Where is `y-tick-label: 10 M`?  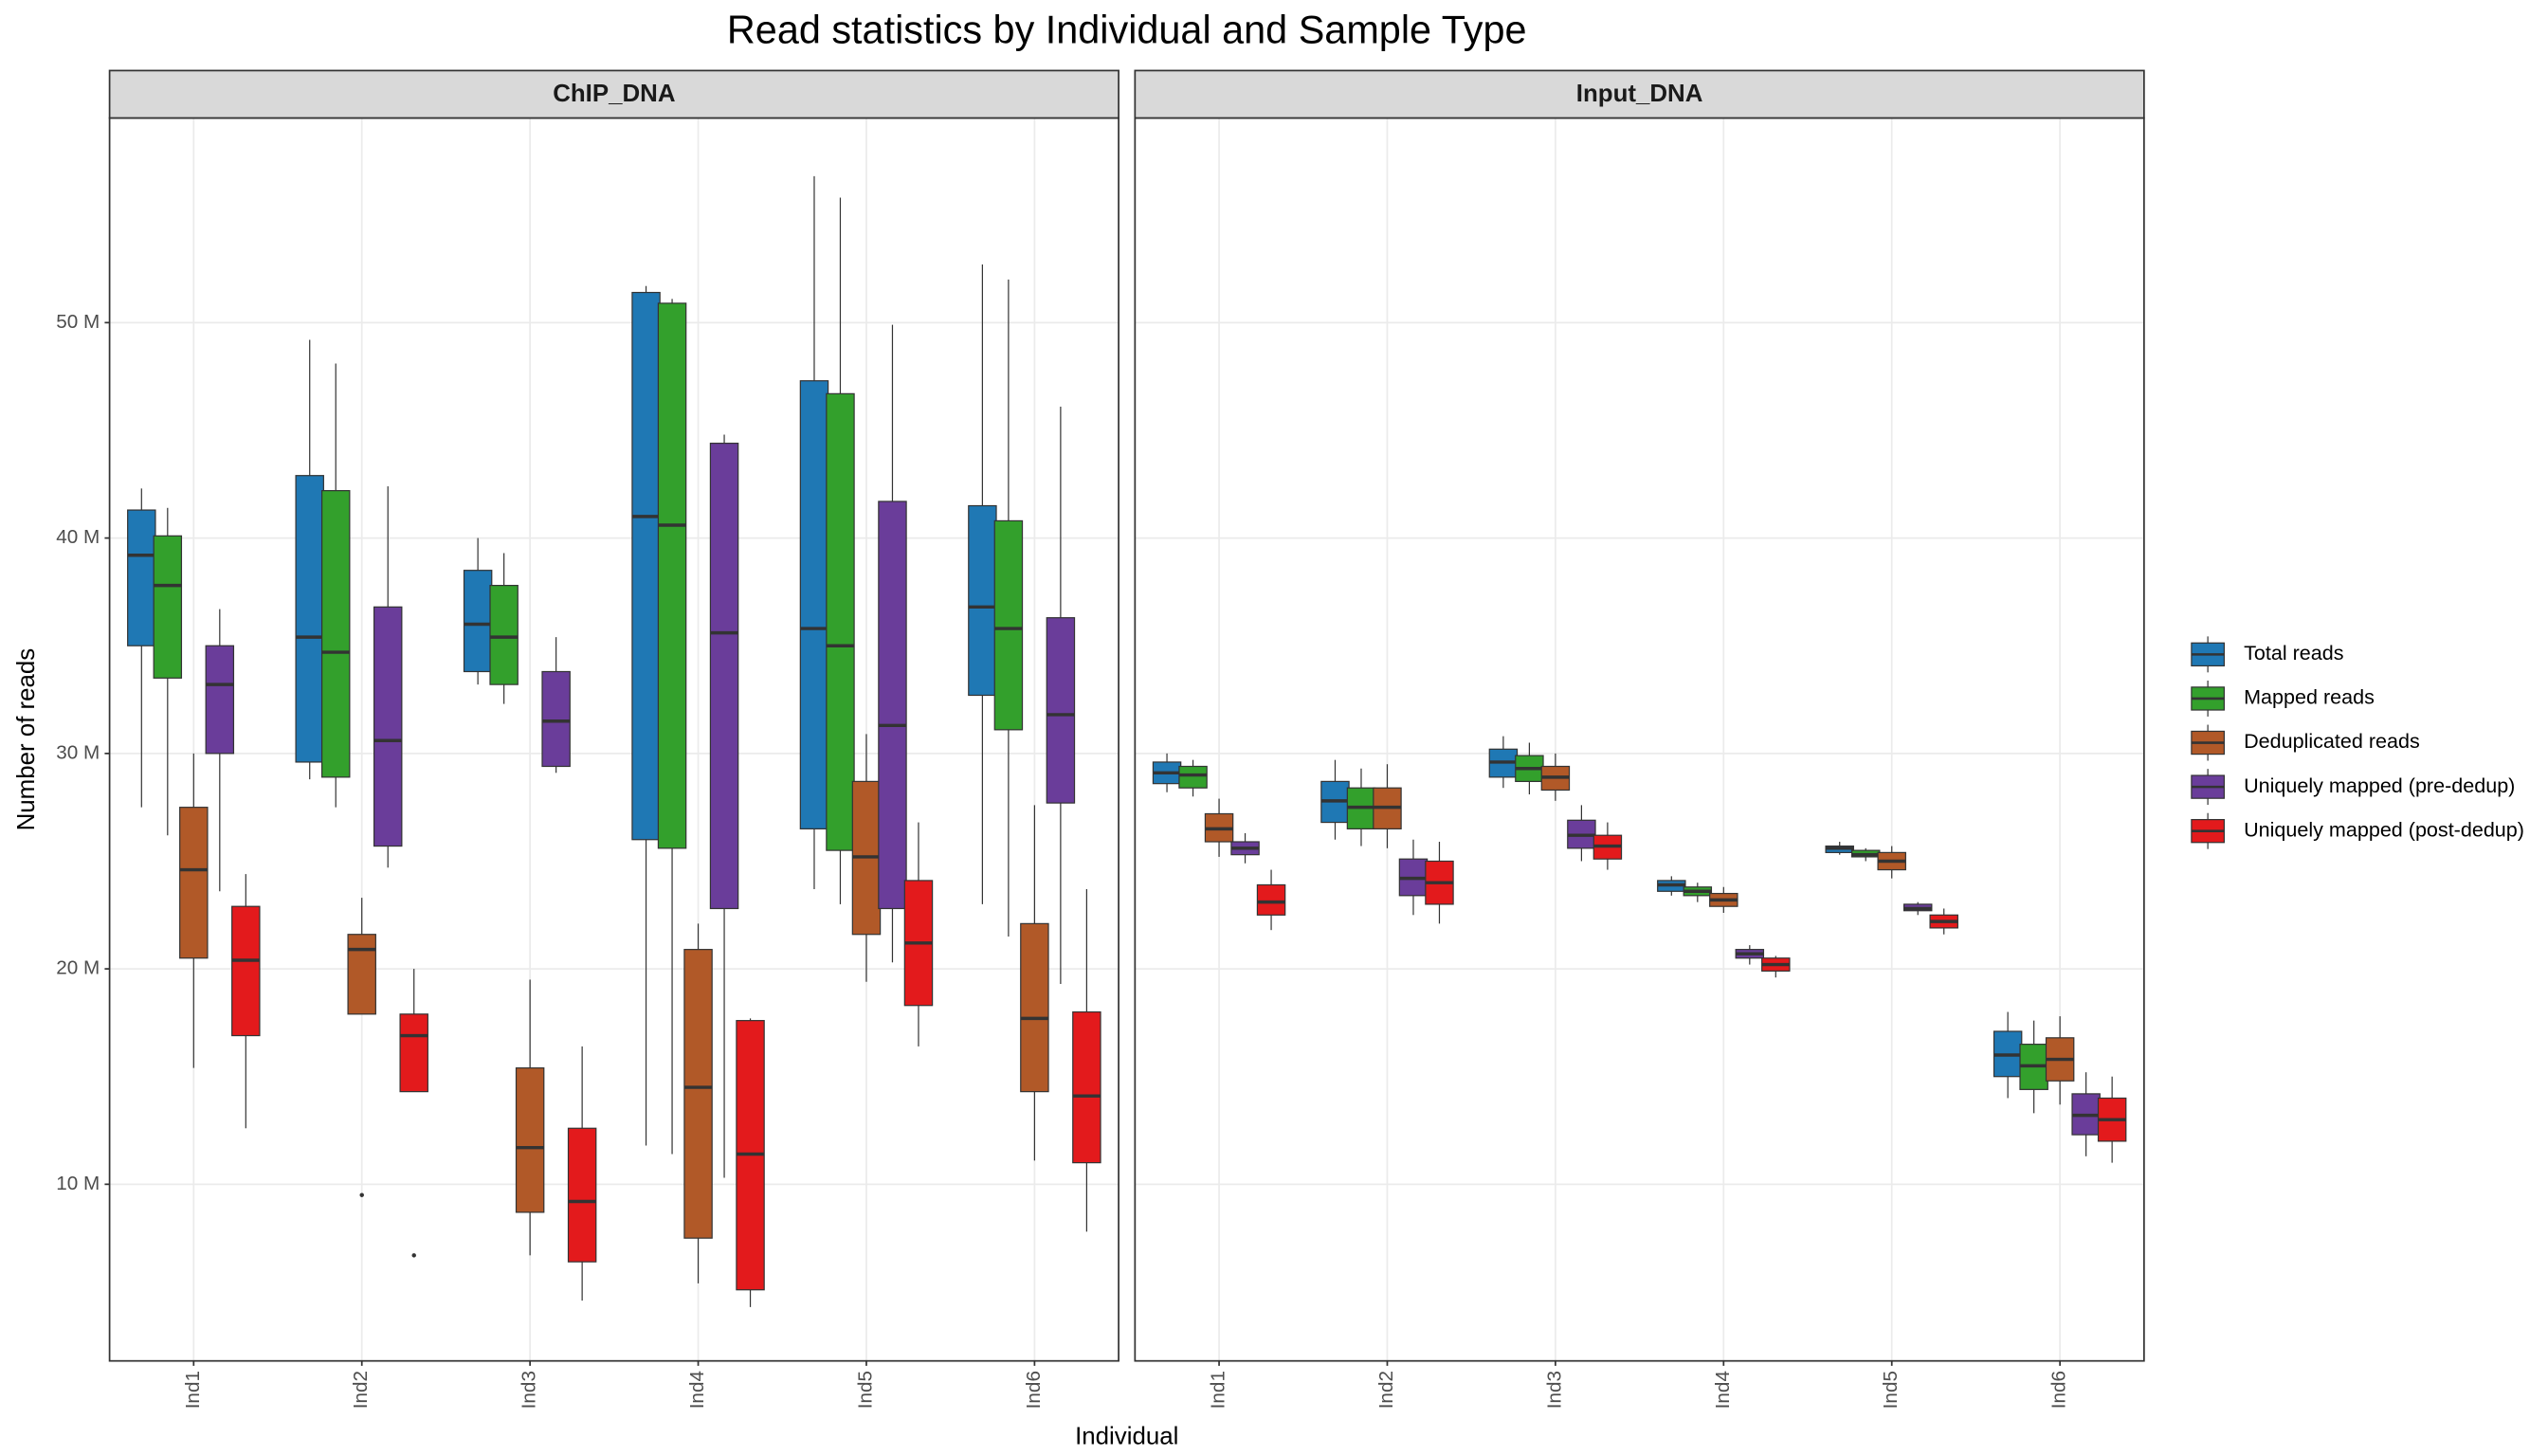
y-tick-label: 10 M is located at coordinates (78, 1183).